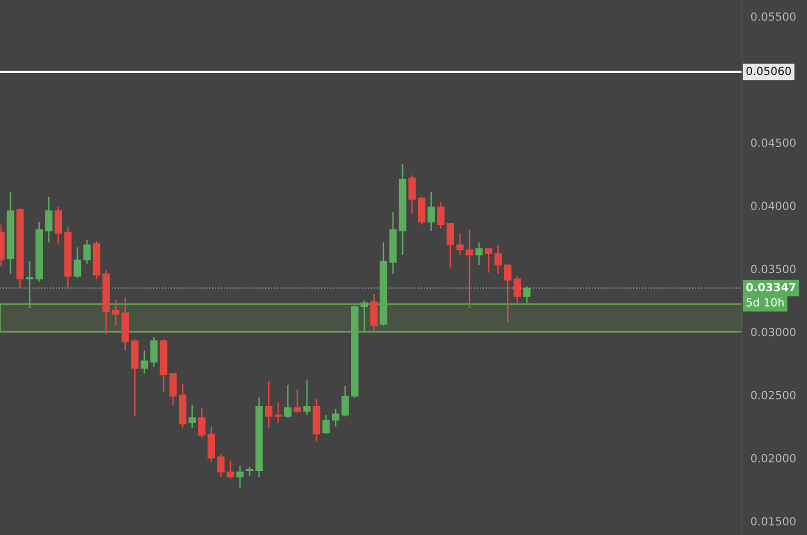 Image resolution: width=807 pixels, height=535 pixels. Describe the element at coordinates (773, 16) in the screenshot. I see `y-tick-label: 0.05500` at that location.